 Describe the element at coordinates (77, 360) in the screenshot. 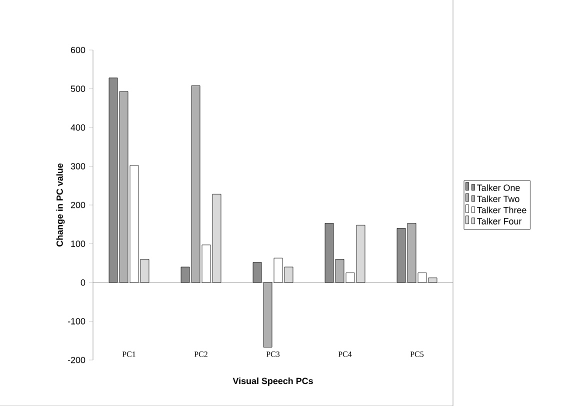

I see `y-tick-label: -200` at that location.